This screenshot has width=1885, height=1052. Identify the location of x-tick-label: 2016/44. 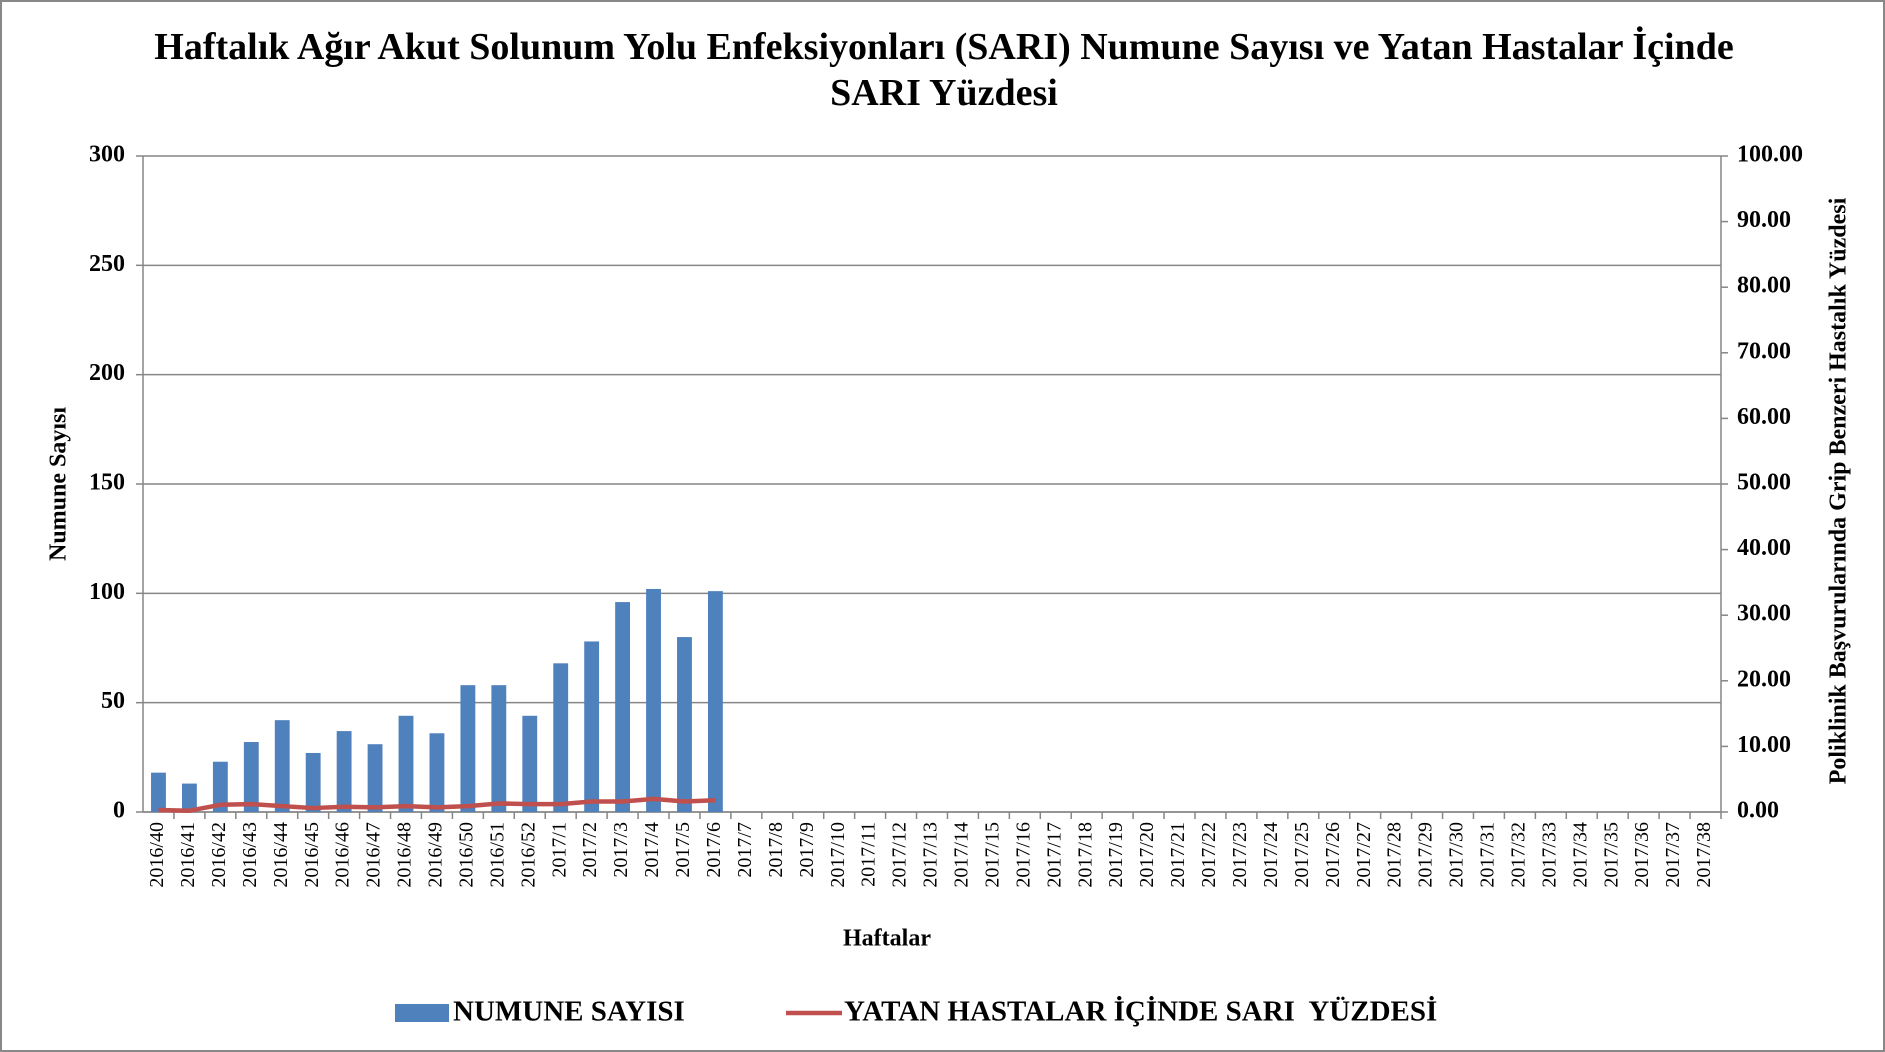
(281, 855).